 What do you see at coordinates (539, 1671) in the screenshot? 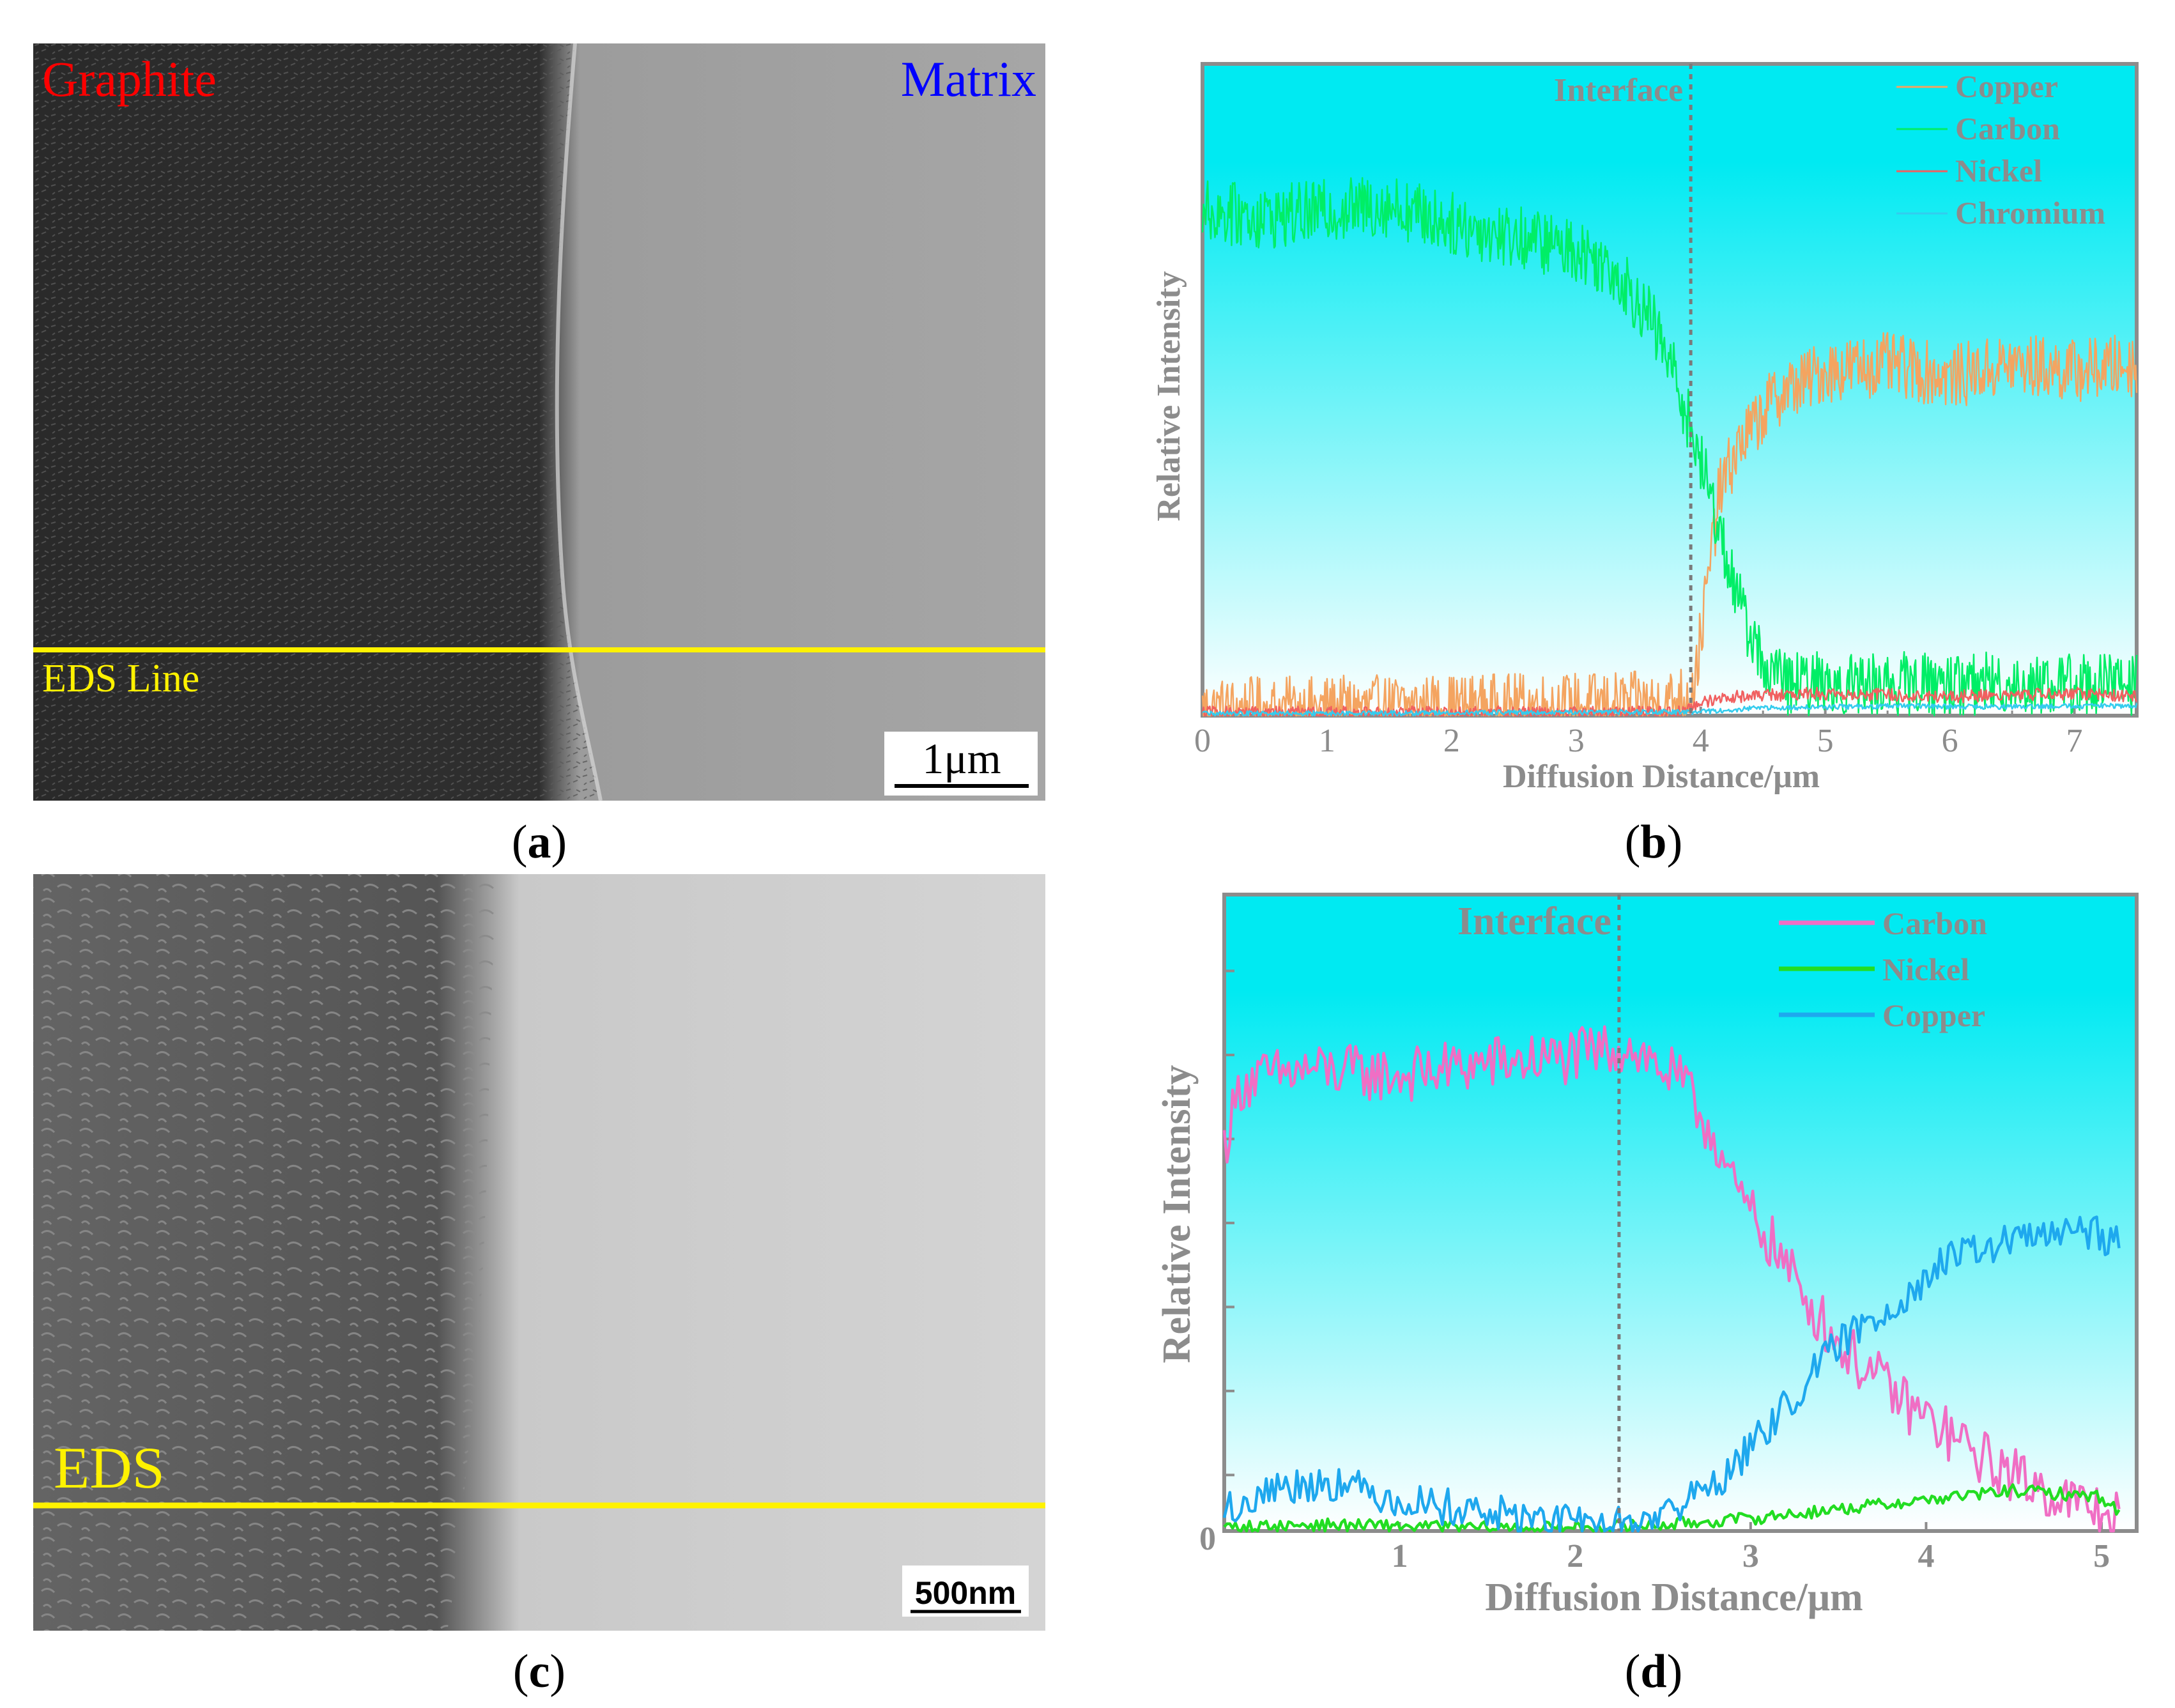
I see `caption-c: (c)` at bounding box center [539, 1671].